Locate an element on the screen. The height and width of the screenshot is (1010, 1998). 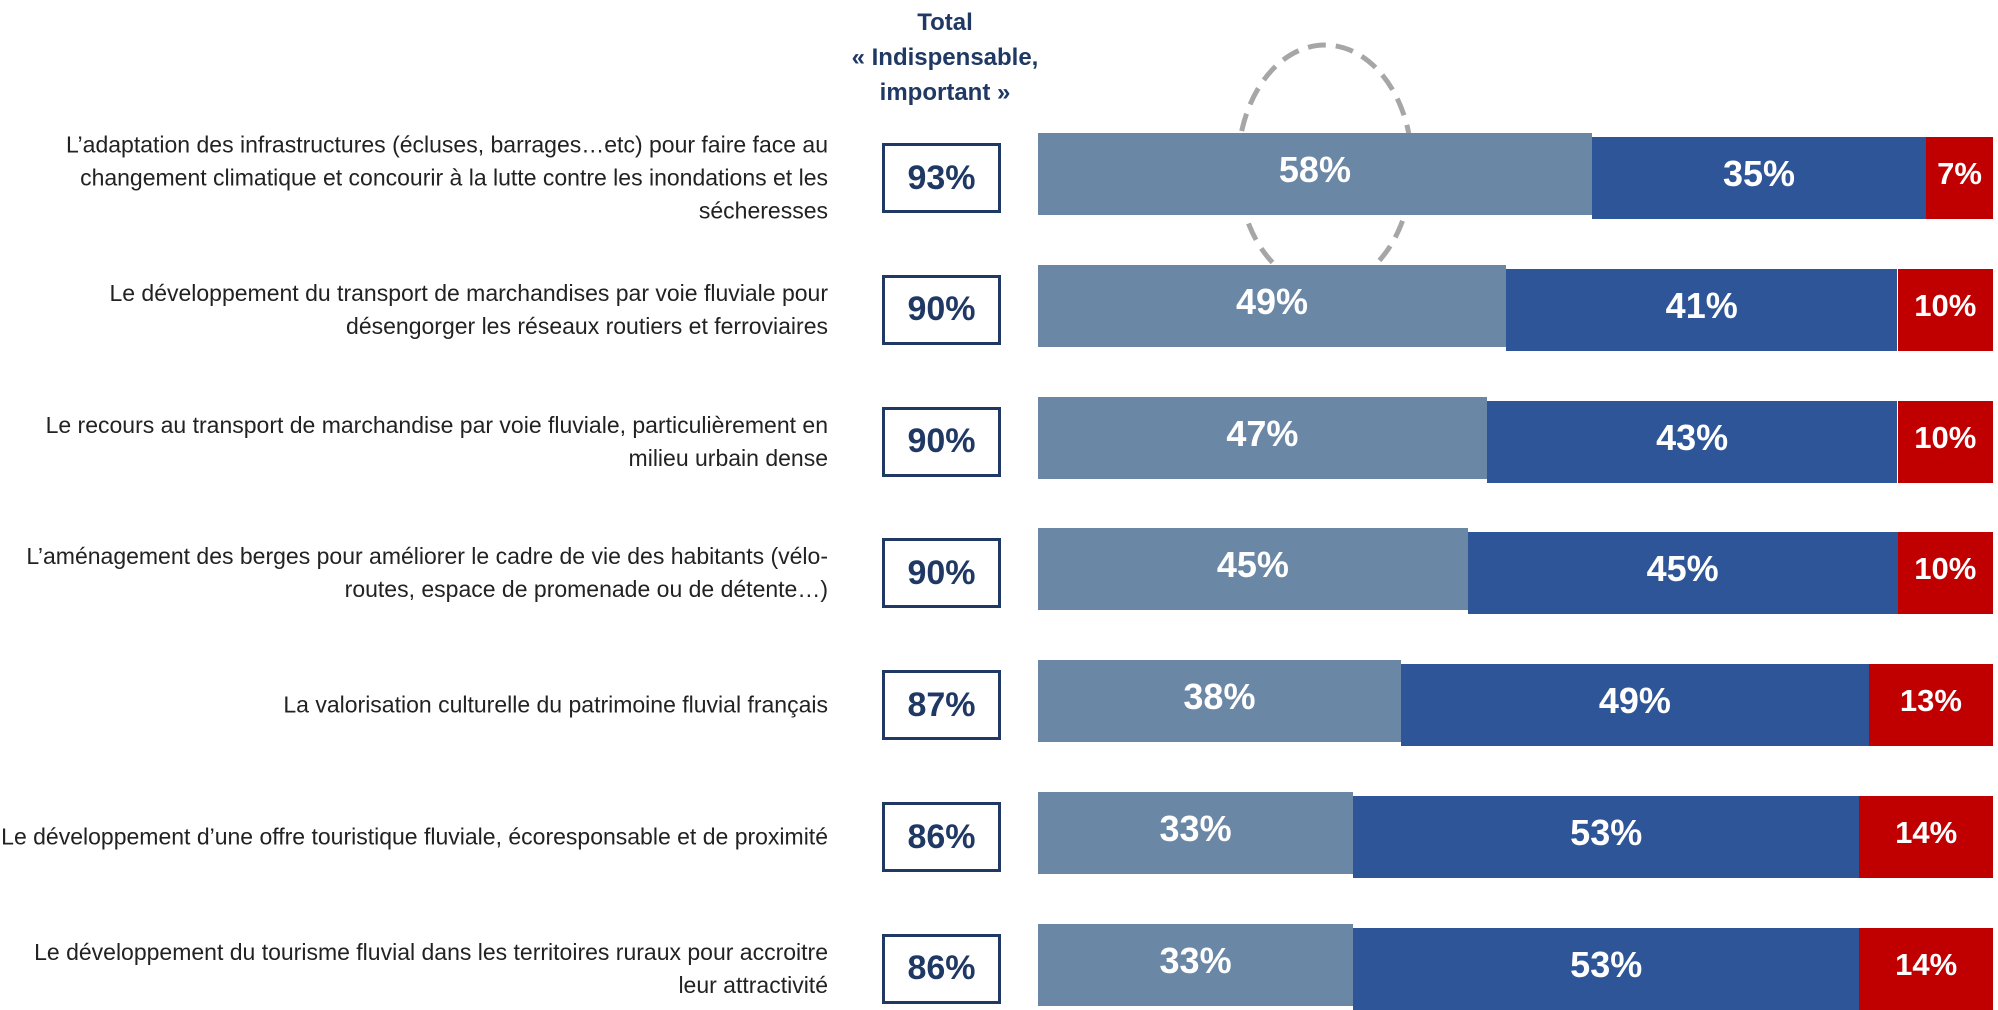
value-label: 47% is located at coordinates (1262, 433).